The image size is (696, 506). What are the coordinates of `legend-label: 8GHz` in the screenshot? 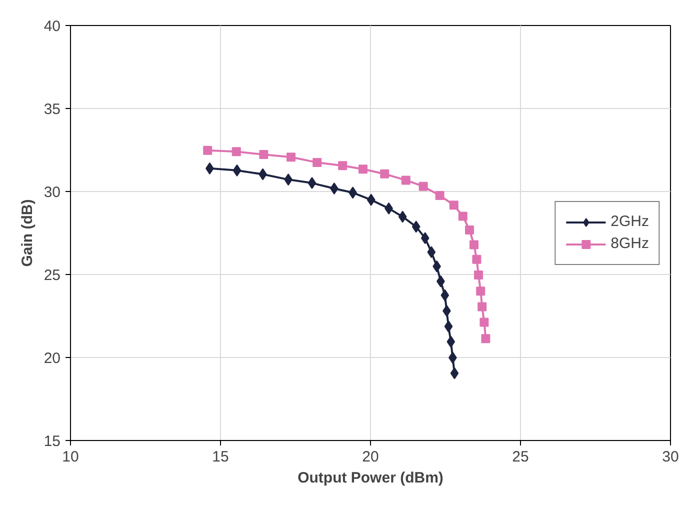 It's located at (629, 243).